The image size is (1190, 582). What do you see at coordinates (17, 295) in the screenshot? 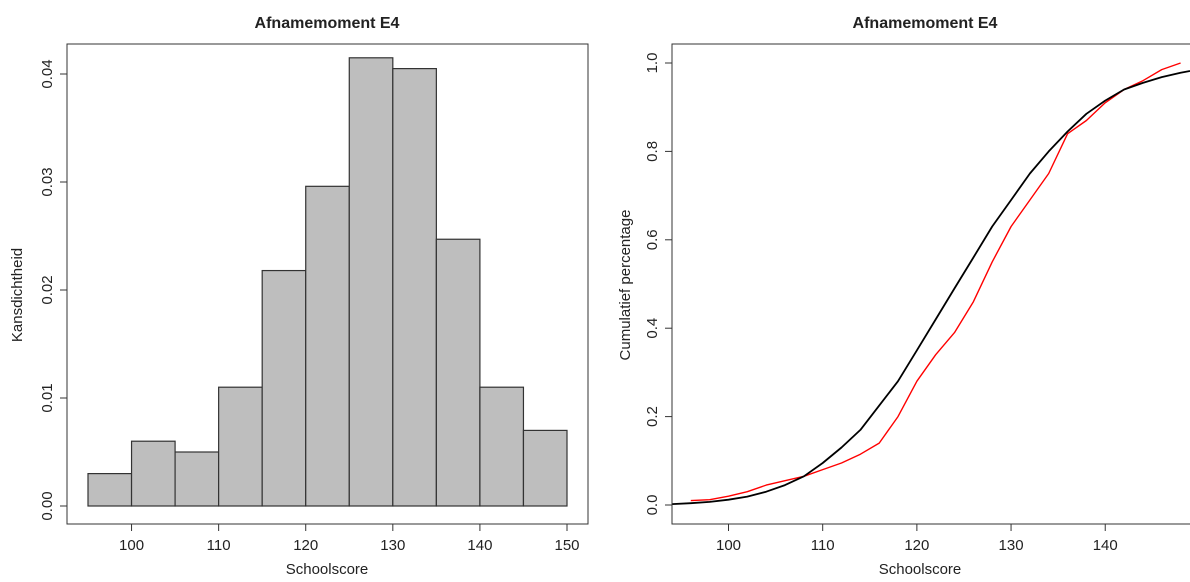
I see `histogram-y-label: Kansdichtheid` at bounding box center [17, 295].